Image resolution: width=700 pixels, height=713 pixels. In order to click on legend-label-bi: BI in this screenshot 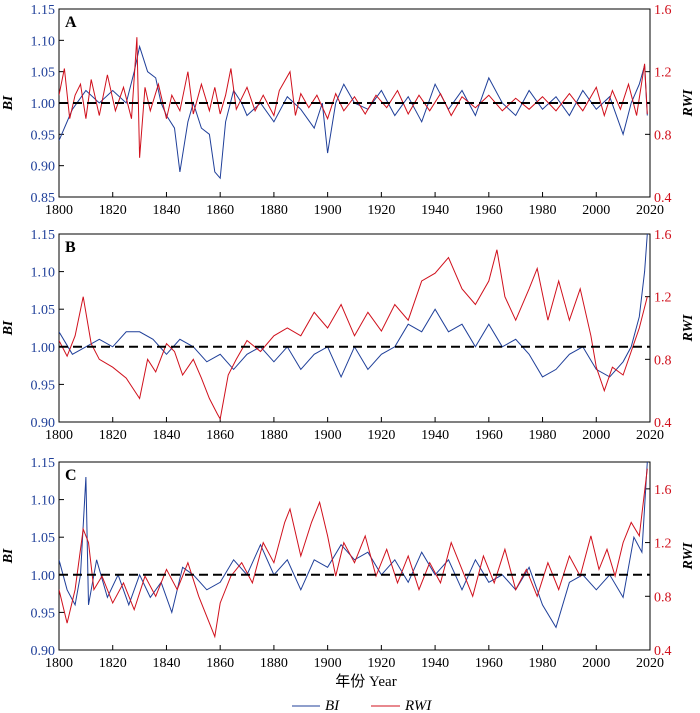, I will do `click(332, 705)`.